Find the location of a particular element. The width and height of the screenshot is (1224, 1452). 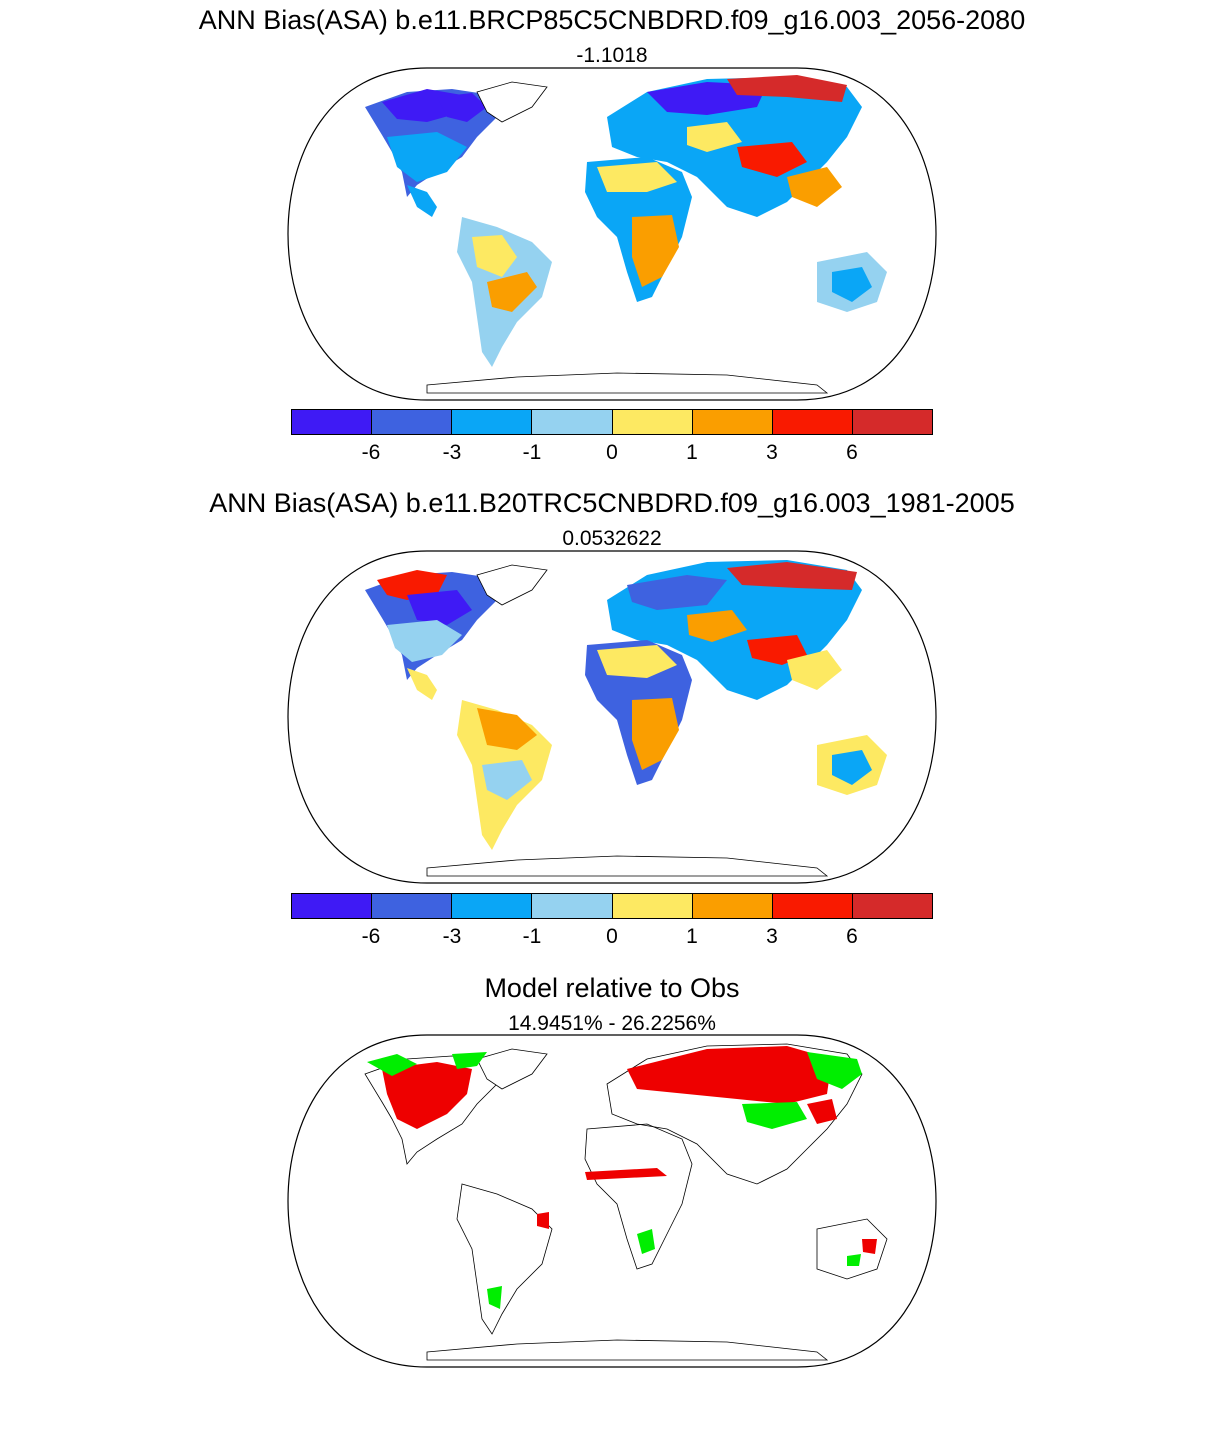

panel1-colorbar is located at coordinates (612, 422).